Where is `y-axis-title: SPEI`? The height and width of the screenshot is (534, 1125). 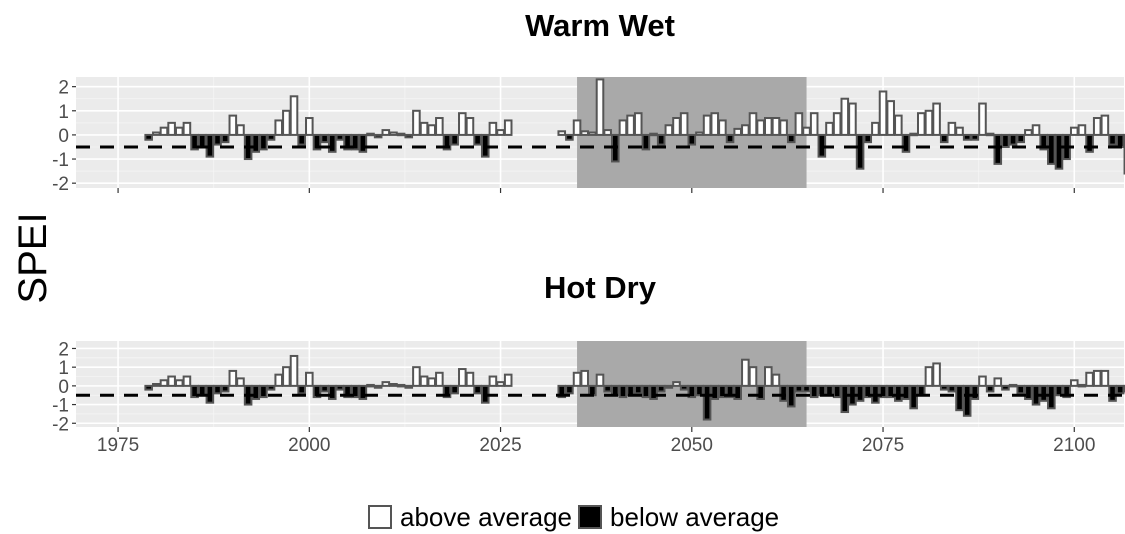
y-axis-title: SPEI is located at coordinates (33, 257).